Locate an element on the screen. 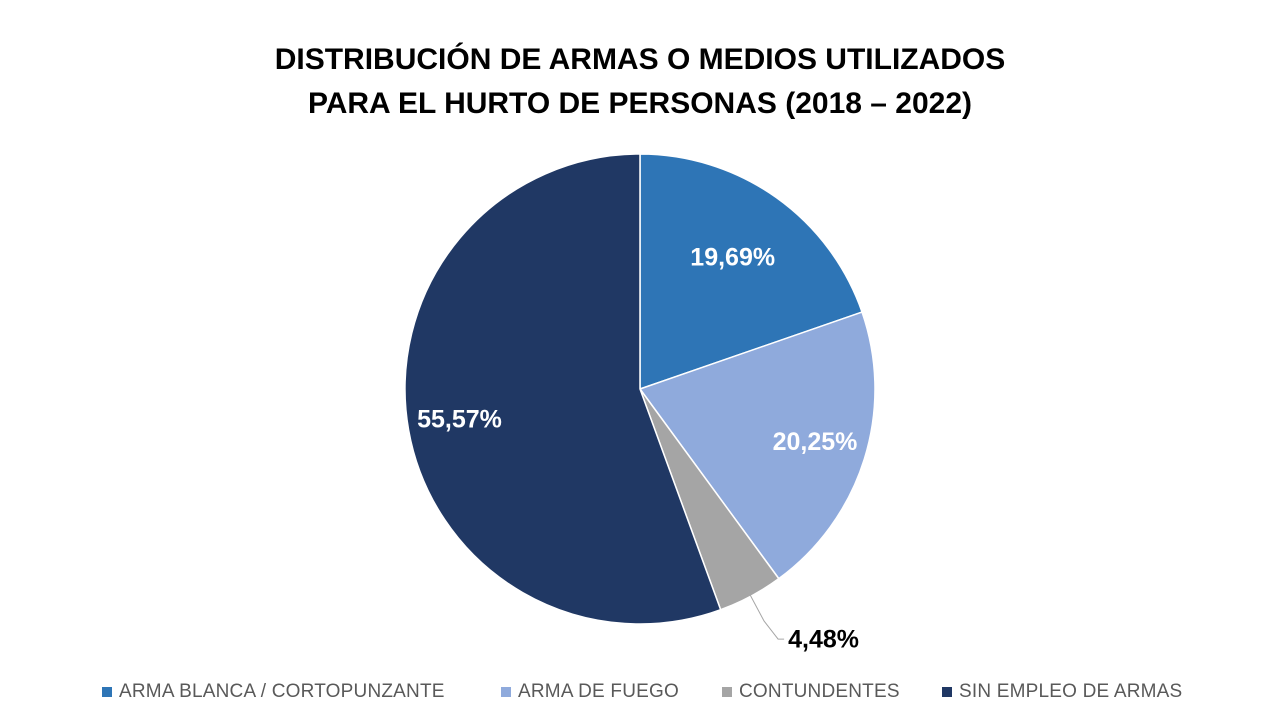 The width and height of the screenshot is (1280, 720). pie-slice-arma-blanca is located at coordinates (751, 272).